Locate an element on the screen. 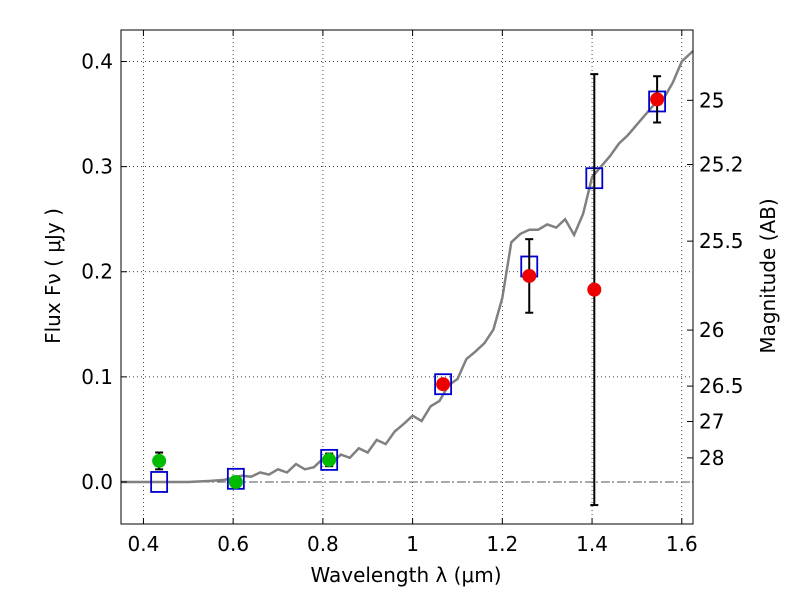 This screenshot has height=600, width=800. y-tick-label: 0.2 is located at coordinates (97, 272).